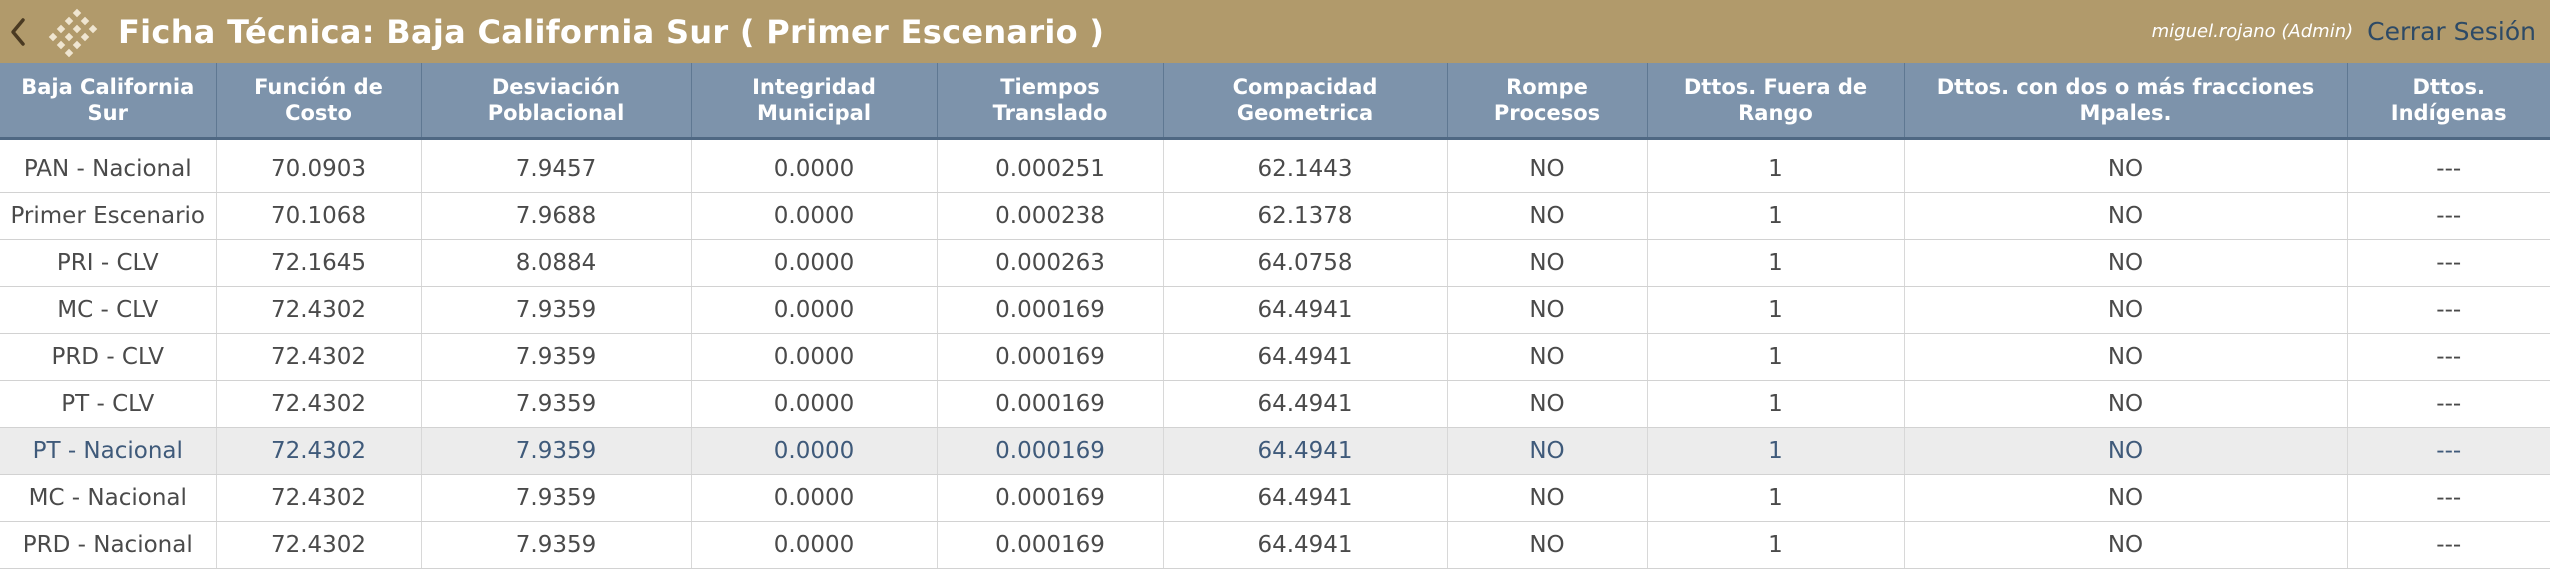 The height and width of the screenshot is (572, 2550). What do you see at coordinates (108, 451) in the screenshot?
I see `table-cell: PT - Nacional` at bounding box center [108, 451].